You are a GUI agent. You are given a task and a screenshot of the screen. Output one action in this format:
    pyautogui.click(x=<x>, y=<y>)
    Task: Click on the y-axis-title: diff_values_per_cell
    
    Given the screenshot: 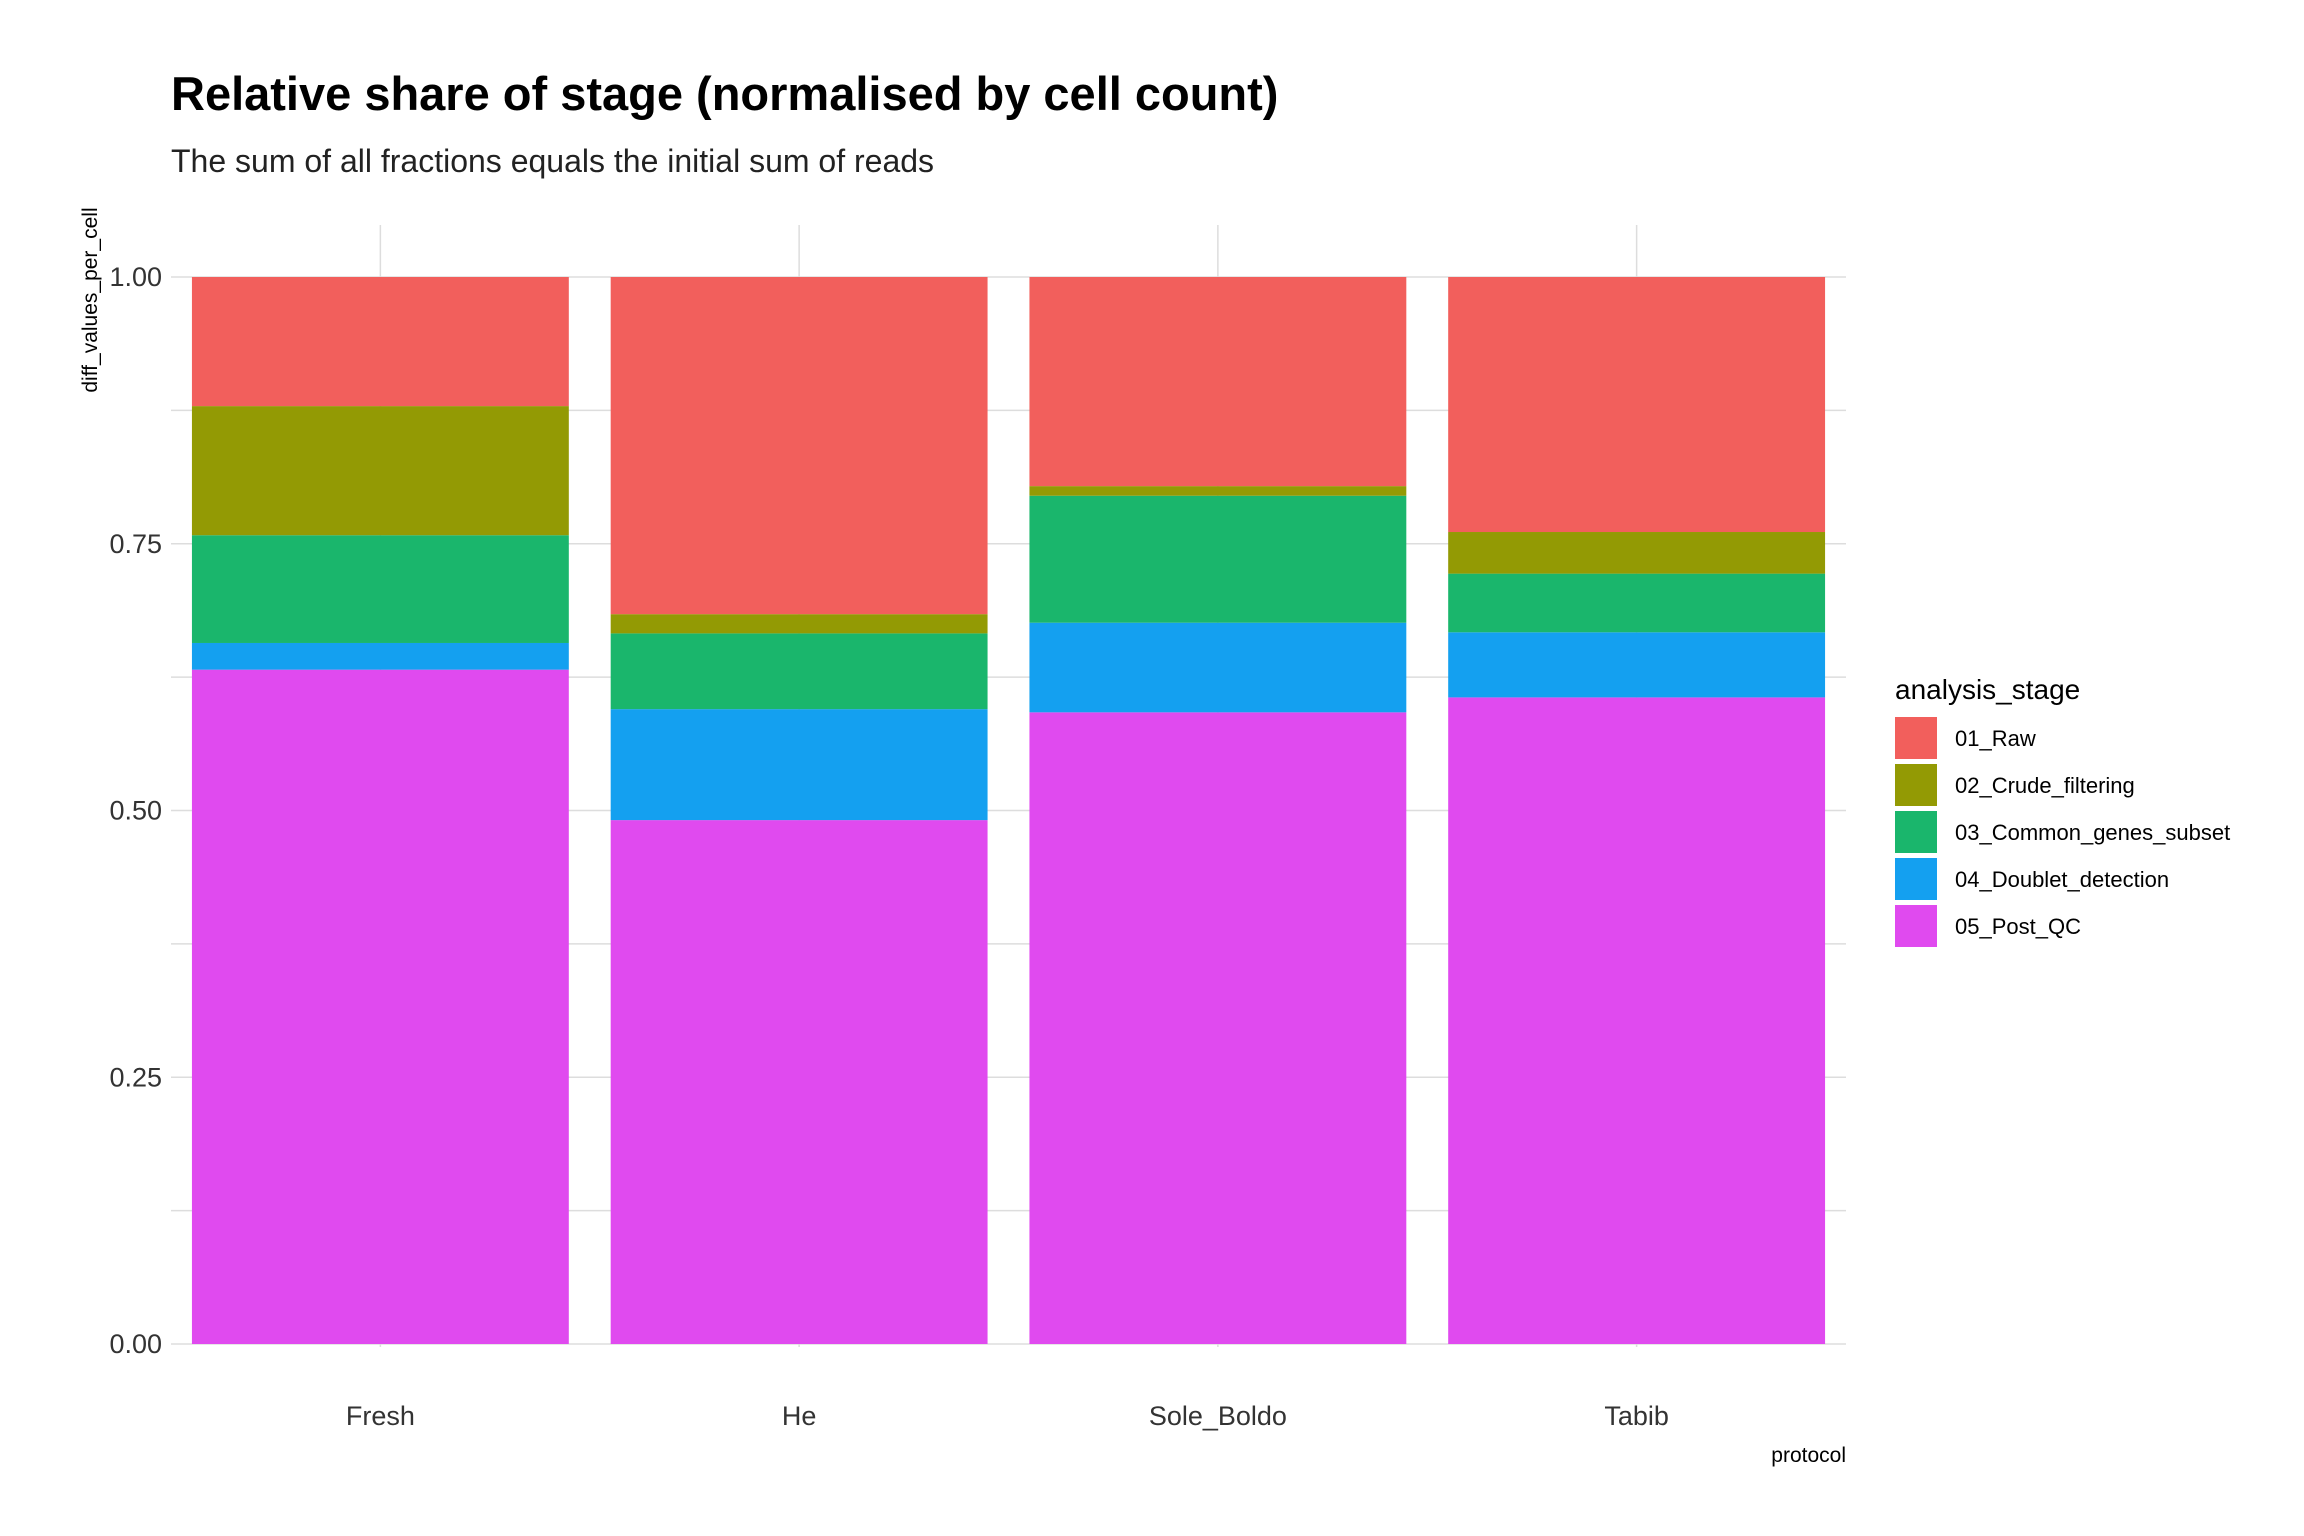 What is the action you would take?
    pyautogui.click(x=90, y=299)
    